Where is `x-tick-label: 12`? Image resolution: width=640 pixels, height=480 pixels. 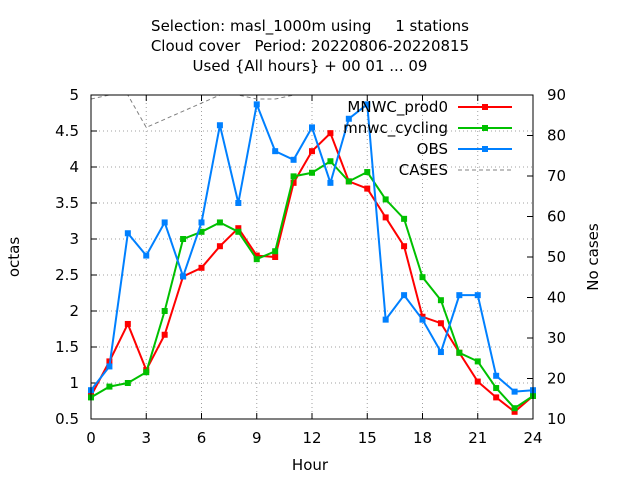
x-tick-label: 12 is located at coordinates (311, 438).